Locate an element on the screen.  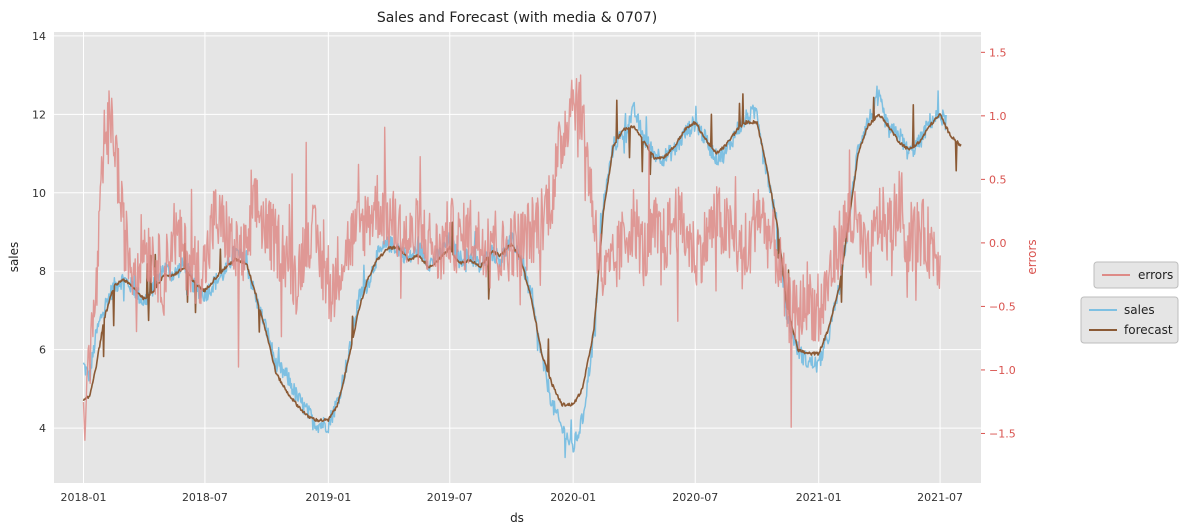
x-tick-label: 2019-07 is located at coordinates (450, 497).